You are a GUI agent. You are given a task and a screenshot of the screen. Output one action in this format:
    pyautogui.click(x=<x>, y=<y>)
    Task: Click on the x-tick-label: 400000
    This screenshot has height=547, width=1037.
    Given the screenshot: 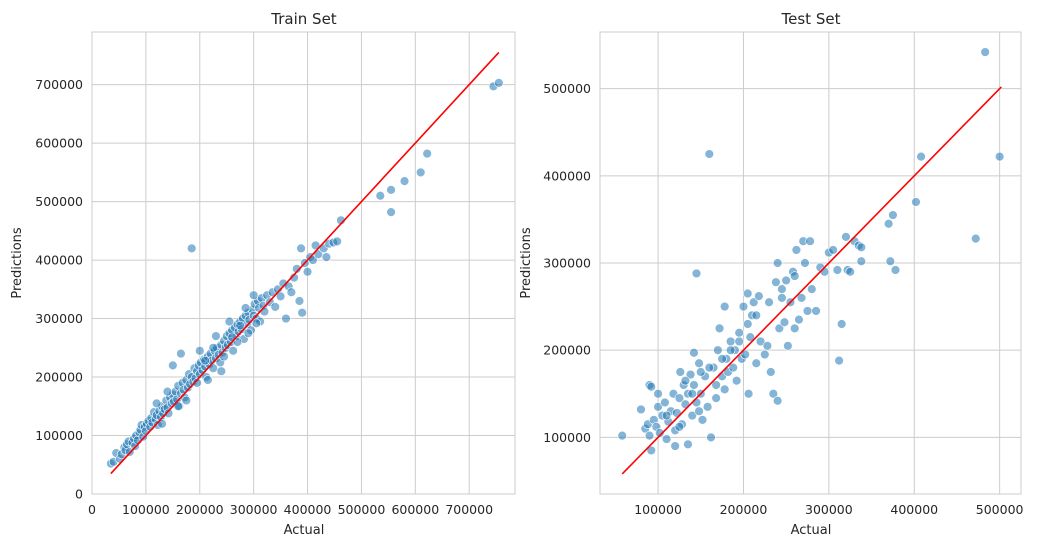 What is the action you would take?
    pyautogui.click(x=308, y=509)
    